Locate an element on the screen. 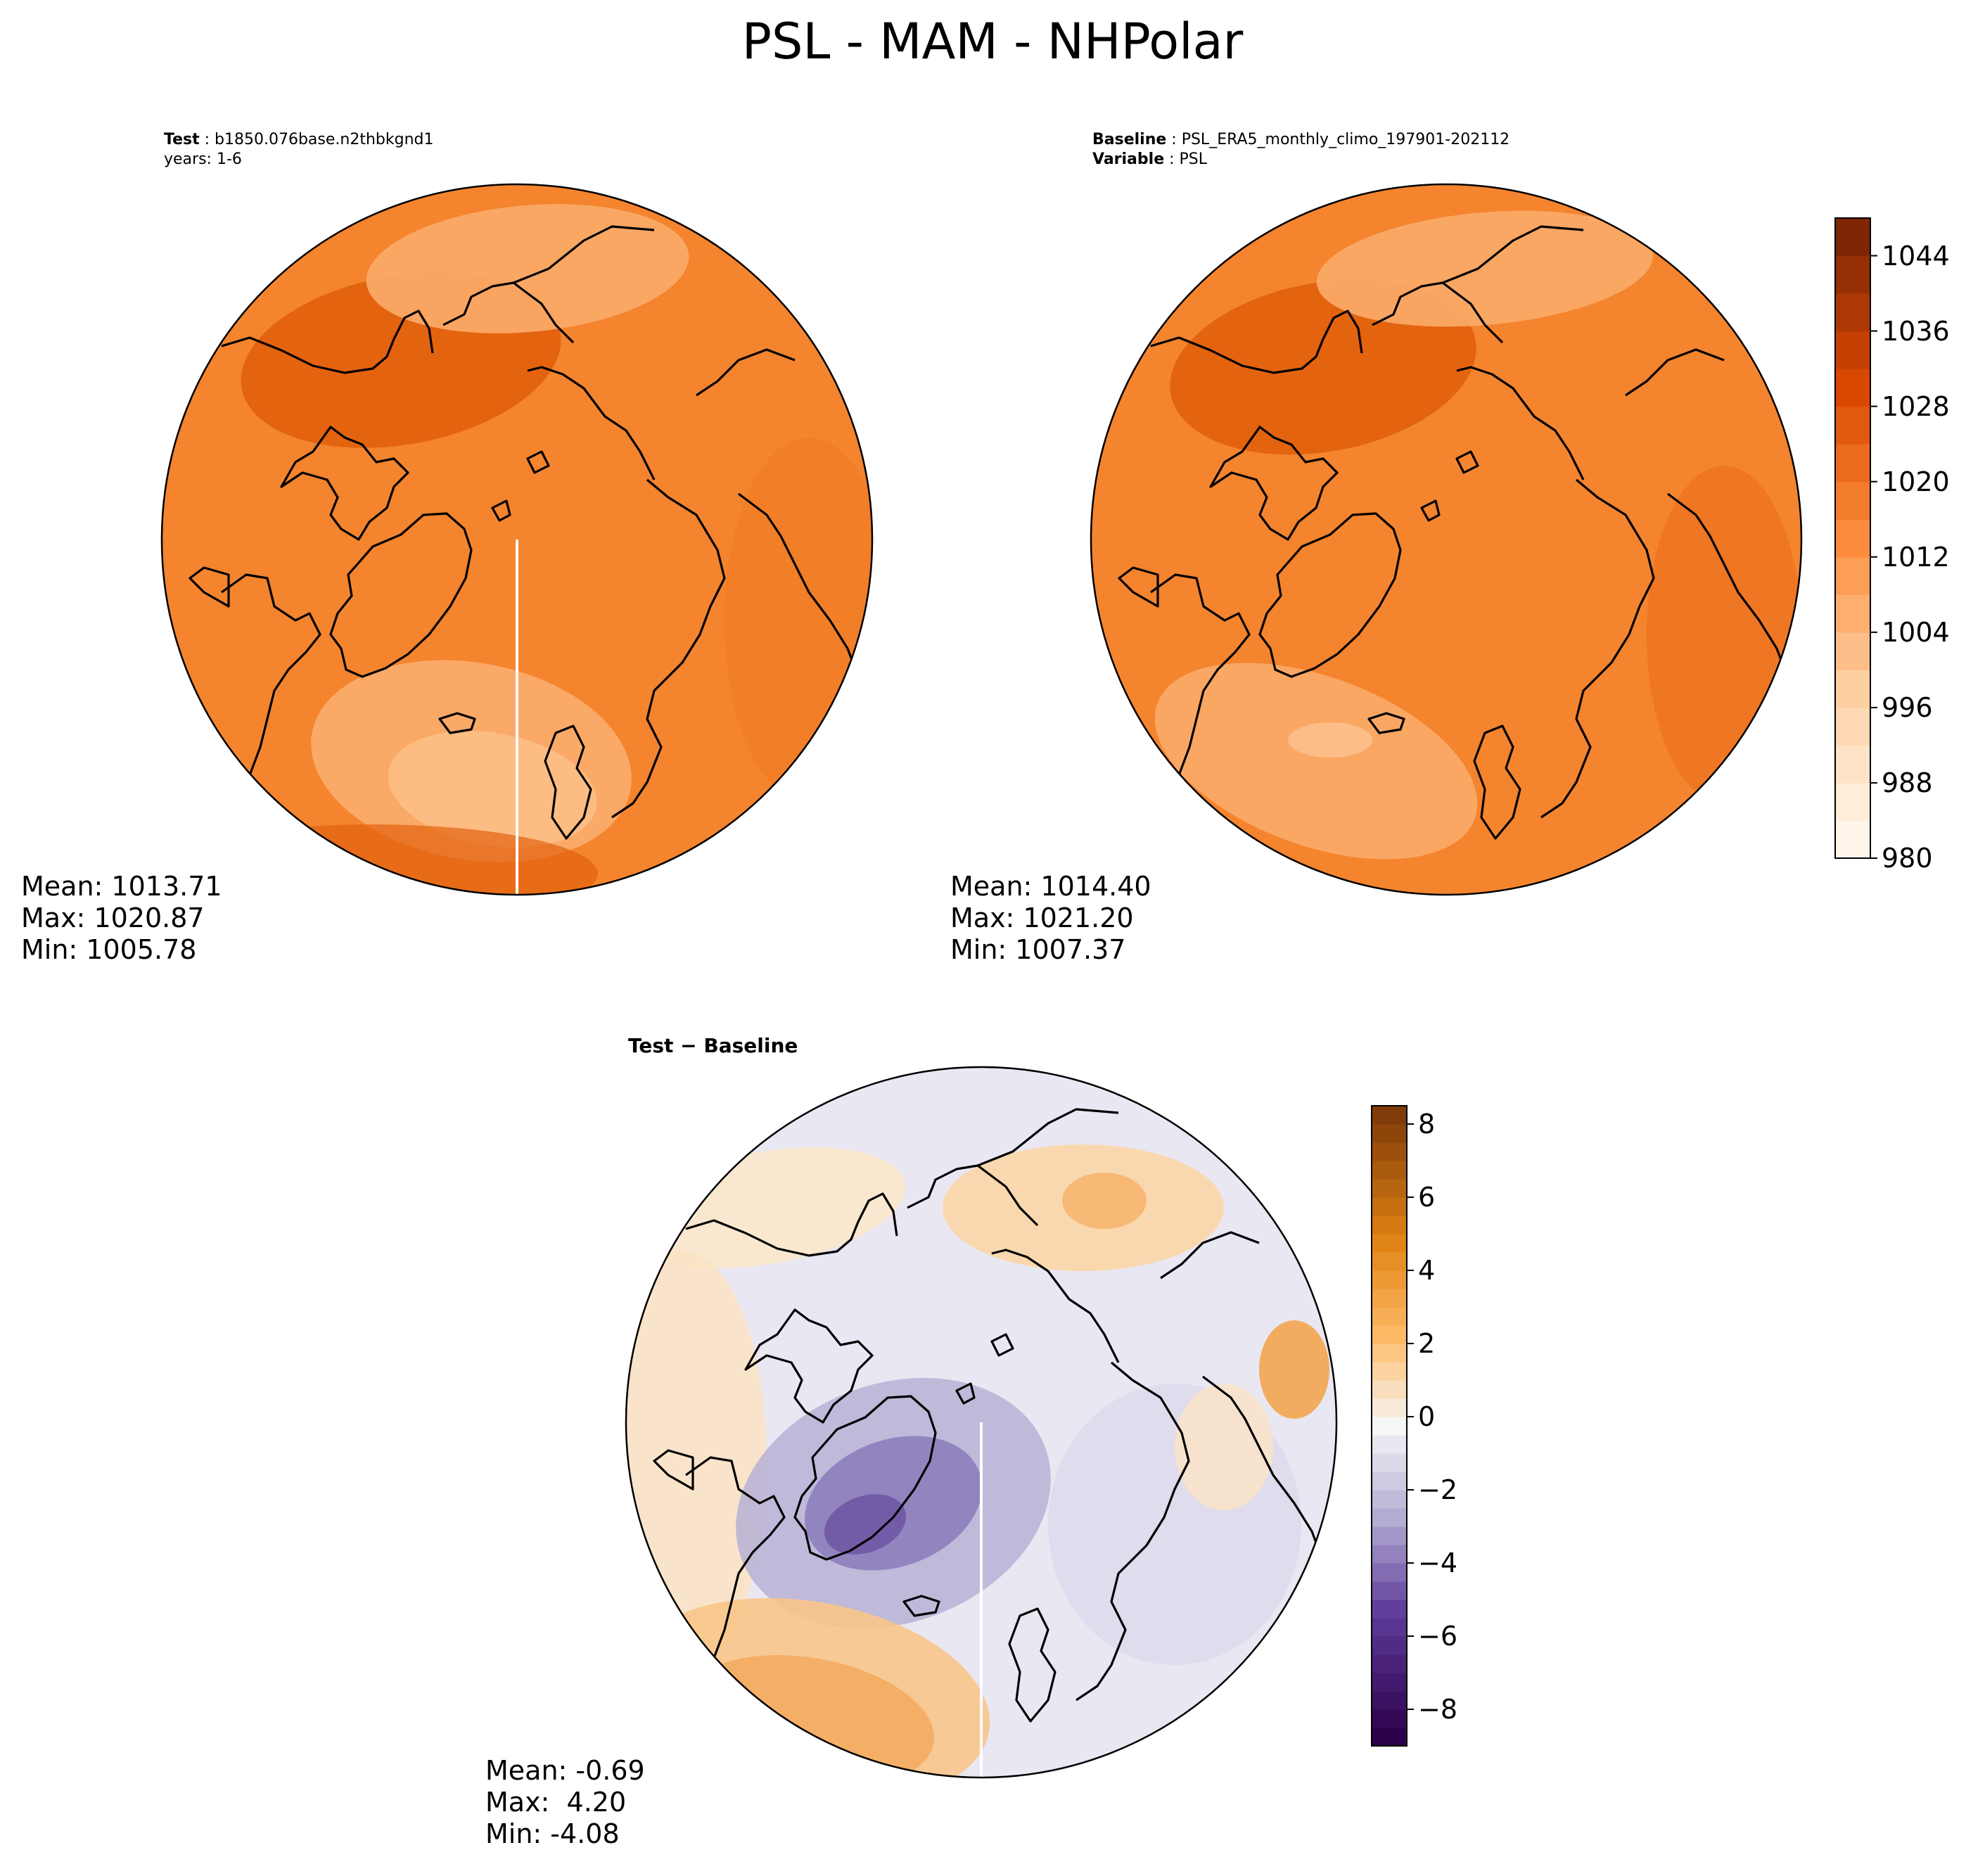 Image resolution: width=1985 pixels, height=1876 pixels. colorbar-tick-label: 0 is located at coordinates (1427, 1416).